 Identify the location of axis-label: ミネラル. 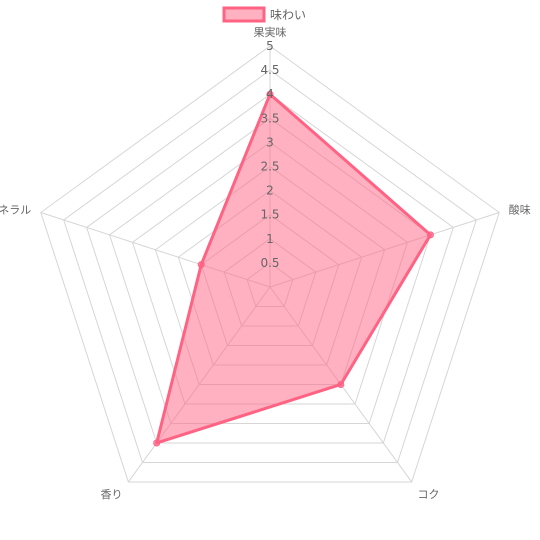
(15, 209).